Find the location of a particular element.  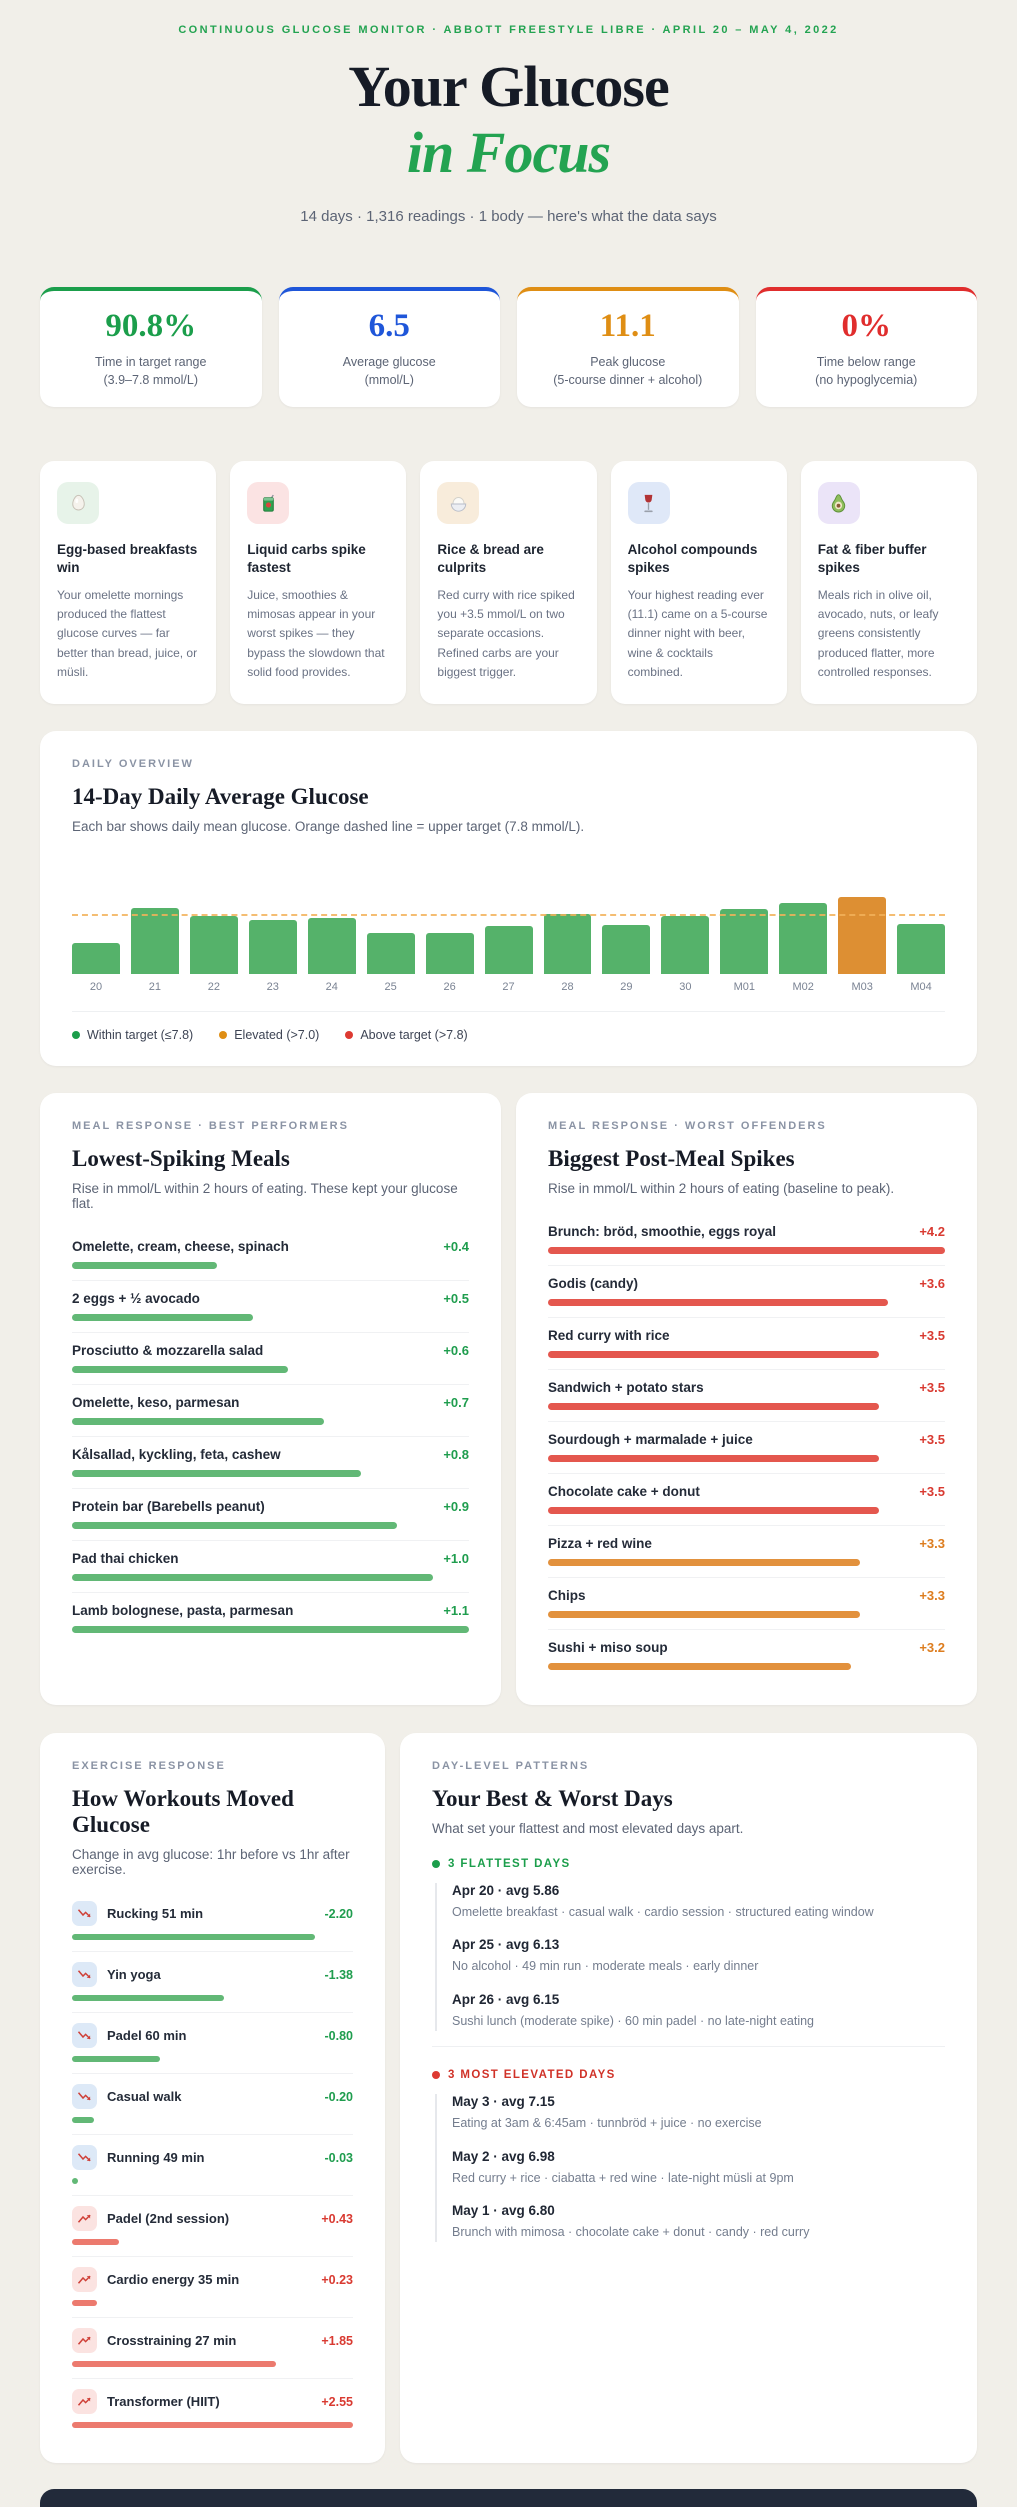

wine-glass-icon is located at coordinates (648, 503).